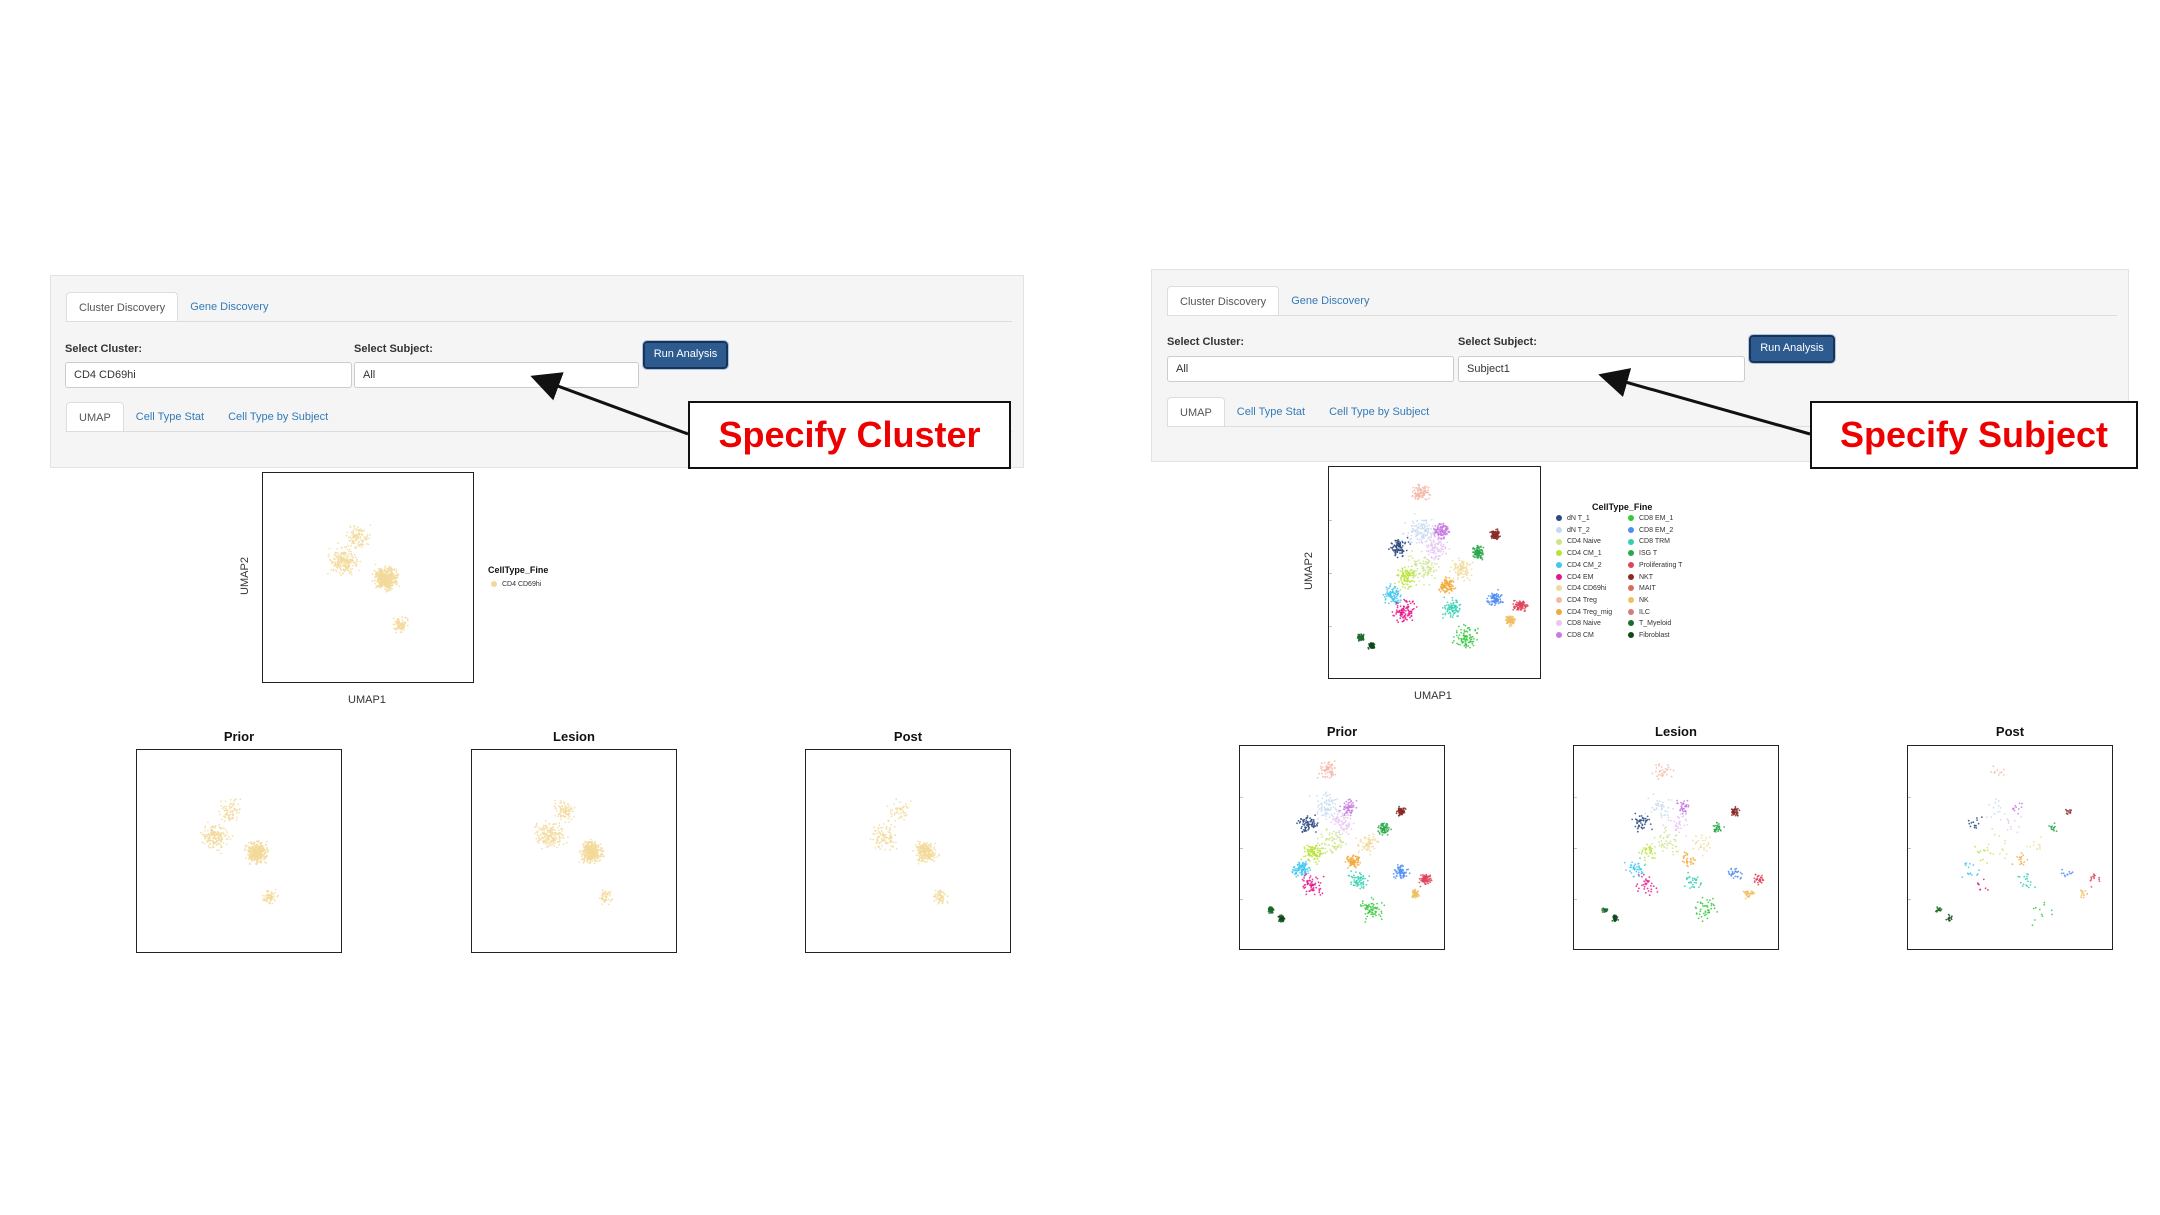 This screenshot has width=2160, height=1215. I want to click on specify-cluster-callout: Specify Cluster, so click(849, 435).